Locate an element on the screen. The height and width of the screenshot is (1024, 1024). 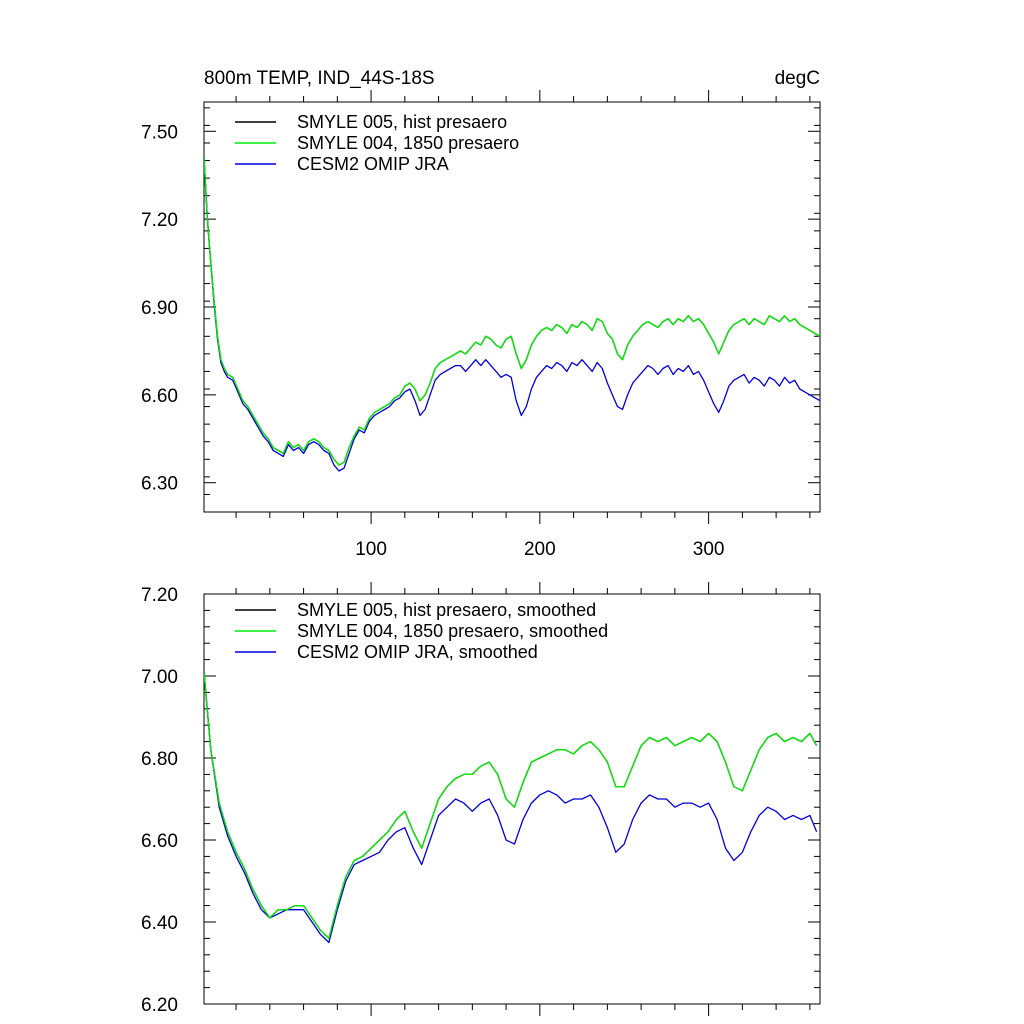
bottom-legend-label: CESM2 OMIP JRA, smoothed is located at coordinates (417, 652).